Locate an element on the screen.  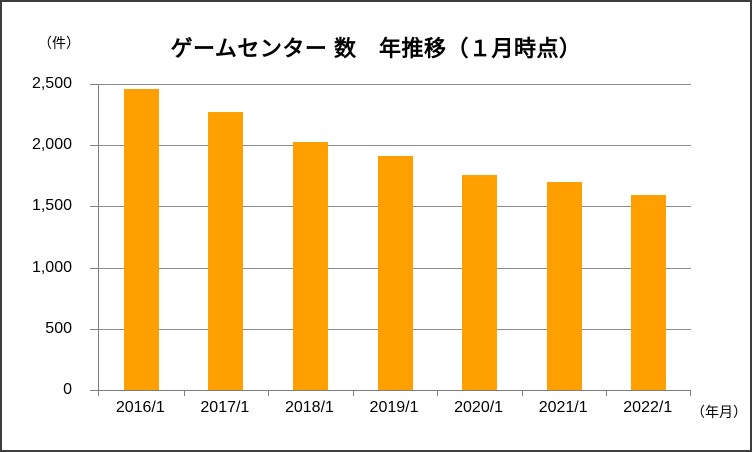
chart-title: ゲームセンター 数 年推移（１月時点） is located at coordinates (376, 48).